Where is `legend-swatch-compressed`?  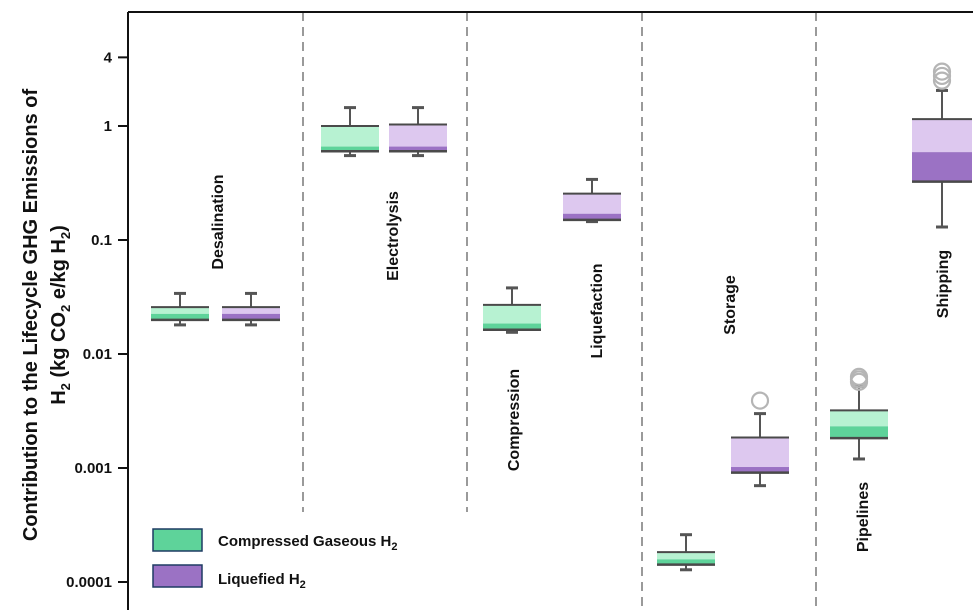
legend-swatch-compressed is located at coordinates (177, 540).